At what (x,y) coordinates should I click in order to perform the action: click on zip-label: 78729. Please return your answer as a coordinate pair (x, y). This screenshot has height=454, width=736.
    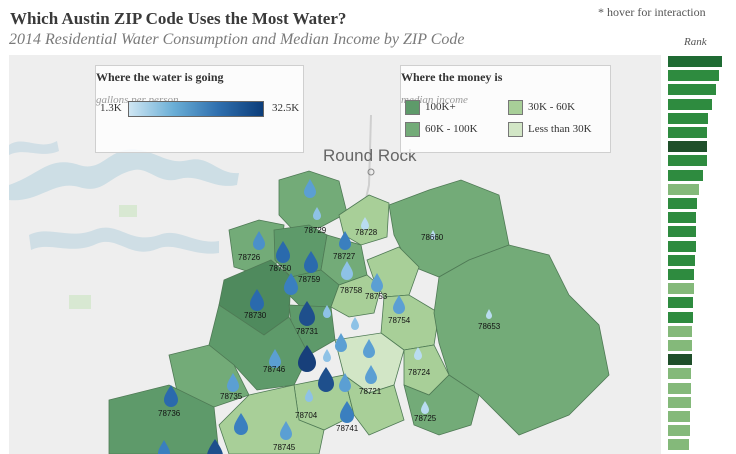
    Looking at the image, I should click on (315, 230).